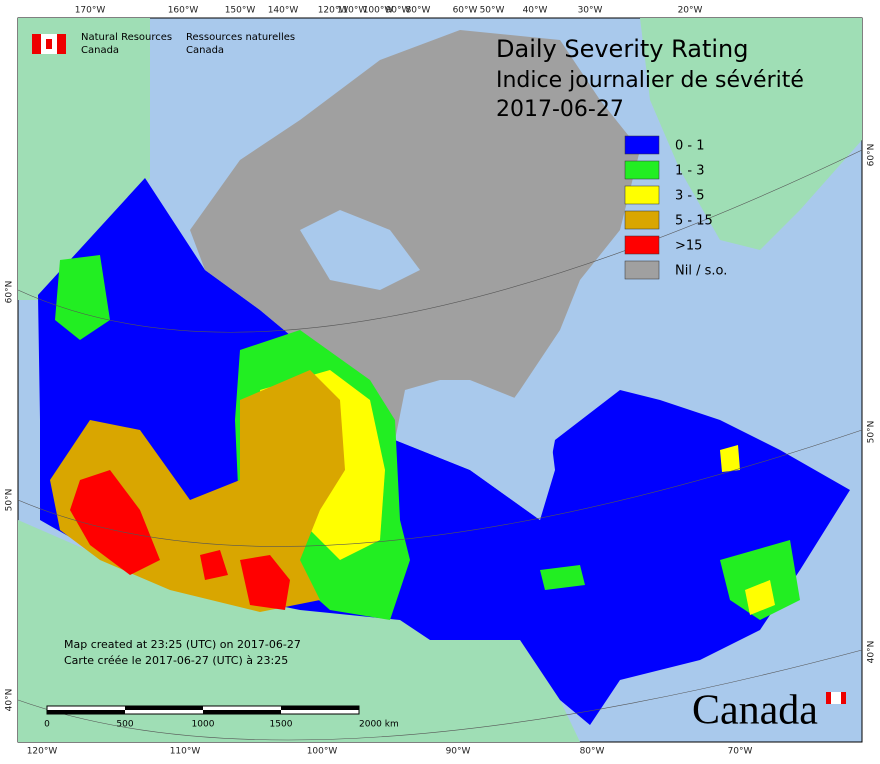 The image size is (880, 764). What do you see at coordinates (690, 11) in the screenshot?
I see `graticule-label: 20°W` at bounding box center [690, 11].